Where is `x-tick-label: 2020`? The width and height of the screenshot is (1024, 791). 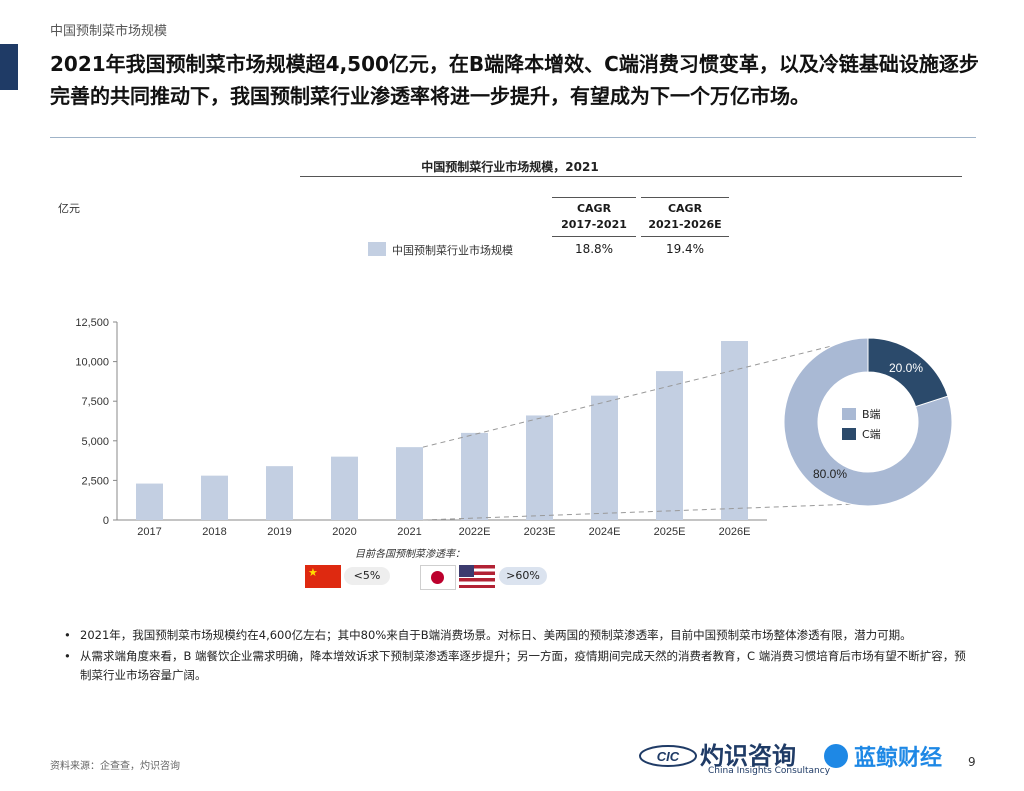 x-tick-label: 2020 is located at coordinates (344, 532).